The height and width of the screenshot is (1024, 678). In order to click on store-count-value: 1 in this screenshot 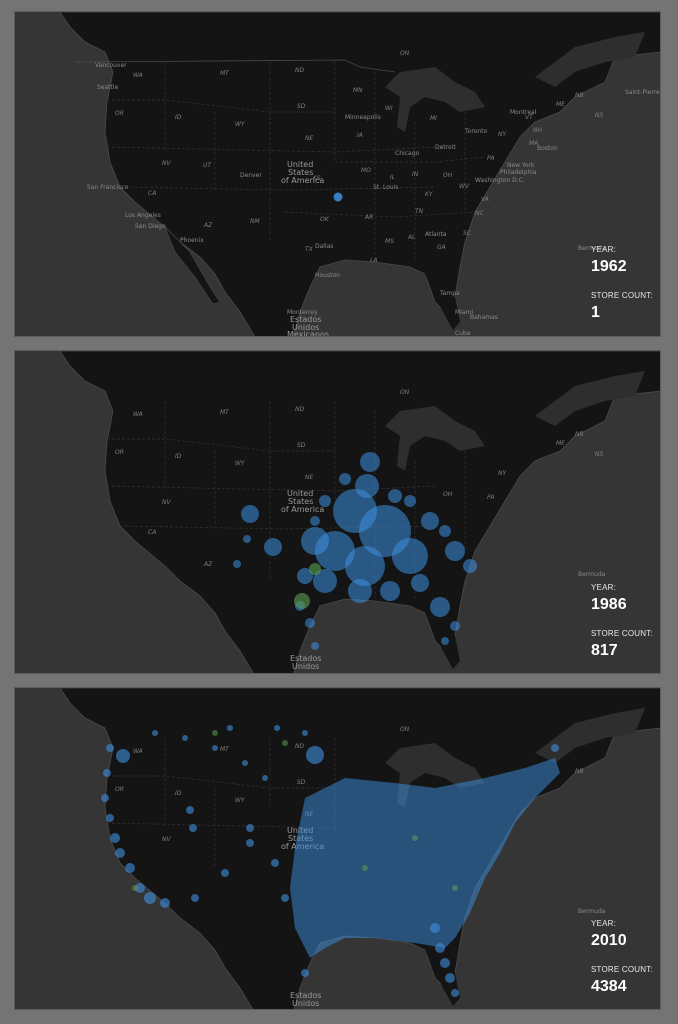, I will do `click(595, 312)`.